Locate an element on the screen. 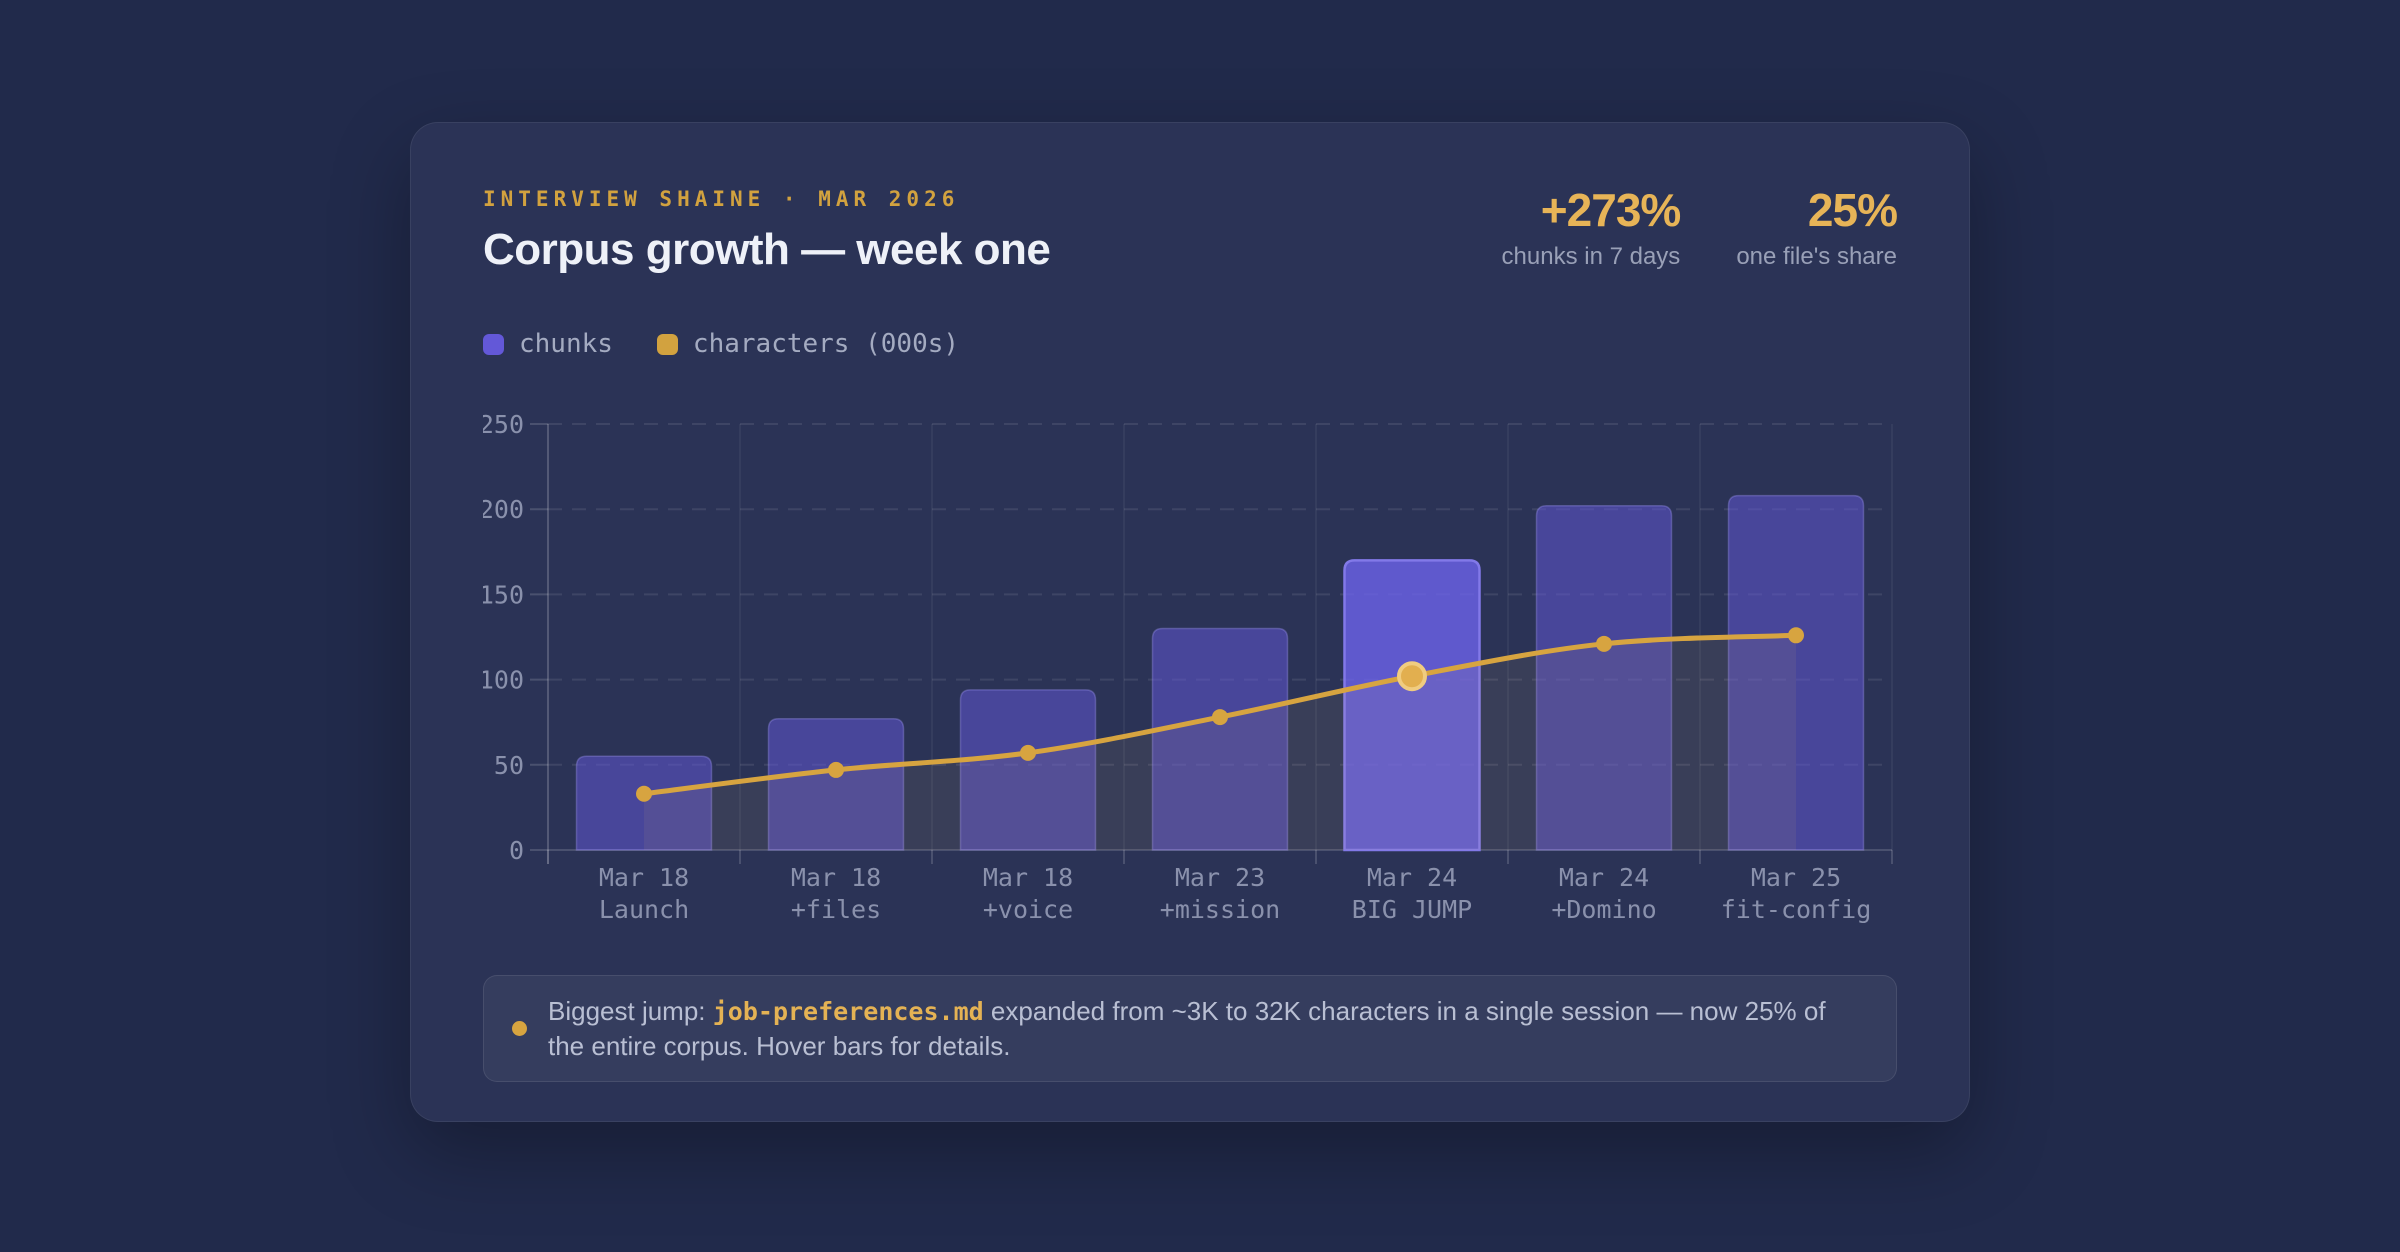 The height and width of the screenshot is (1252, 2400). y-axis-label: 100 is located at coordinates (503, 680).